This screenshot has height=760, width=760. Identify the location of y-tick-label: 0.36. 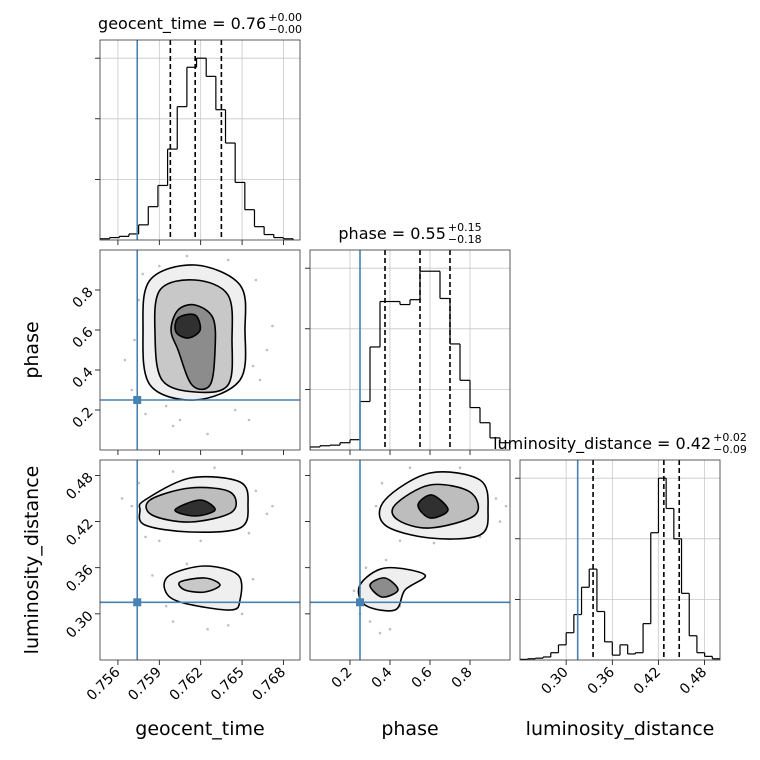
(79, 578).